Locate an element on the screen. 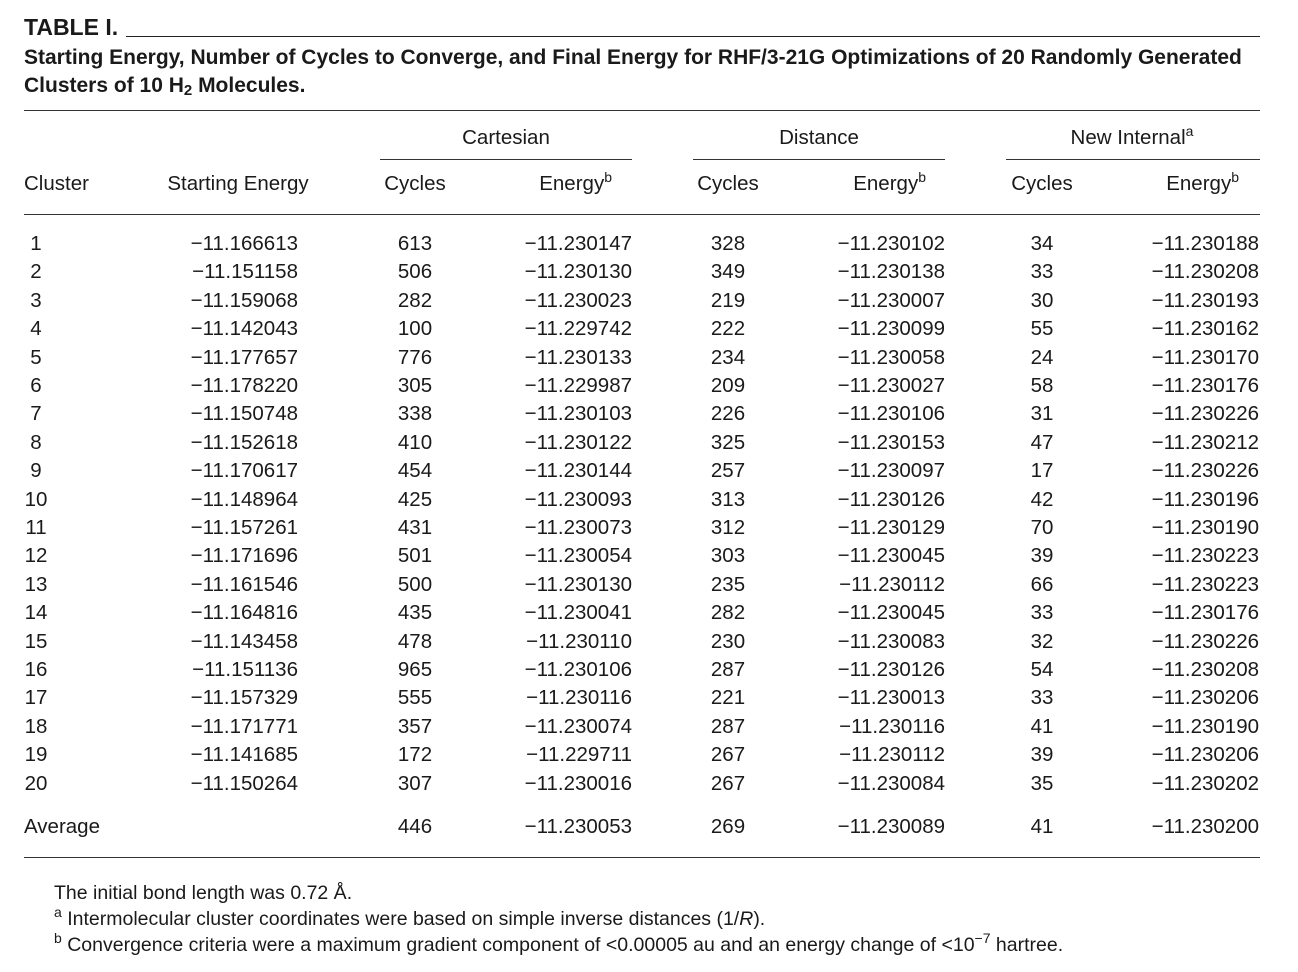  cell-starting-energy: −11.159068 is located at coordinates (244, 300).